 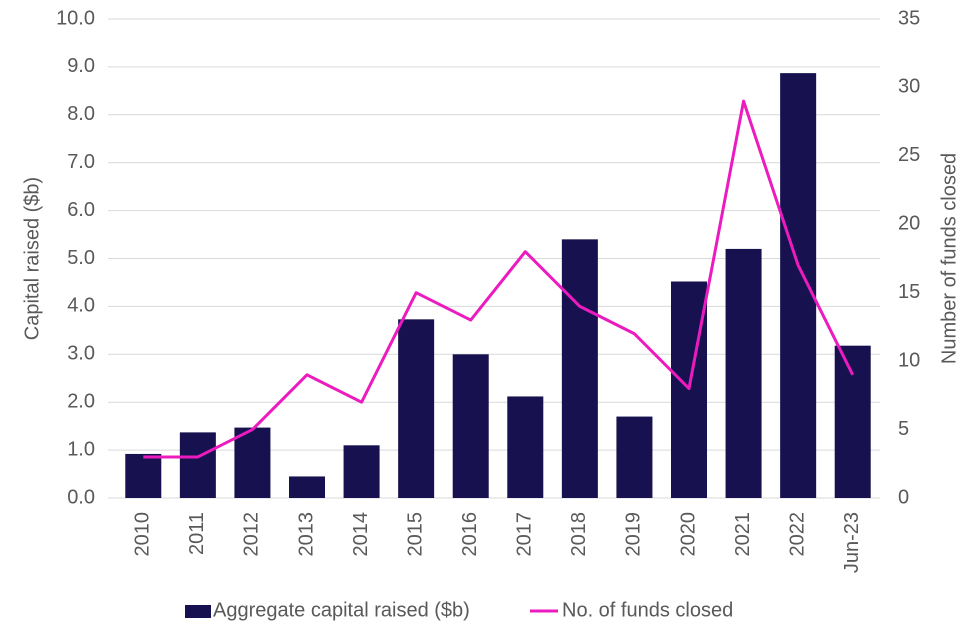 I want to click on y-tick-label: 2.0, so click(x=81, y=401).